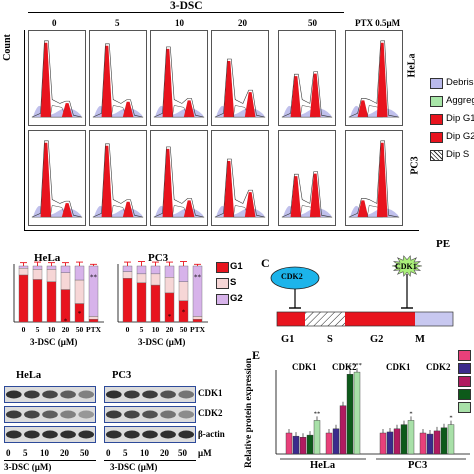 The height and width of the screenshot is (474, 474). I want to click on pc3-row-label: PC3, so click(415, 165).